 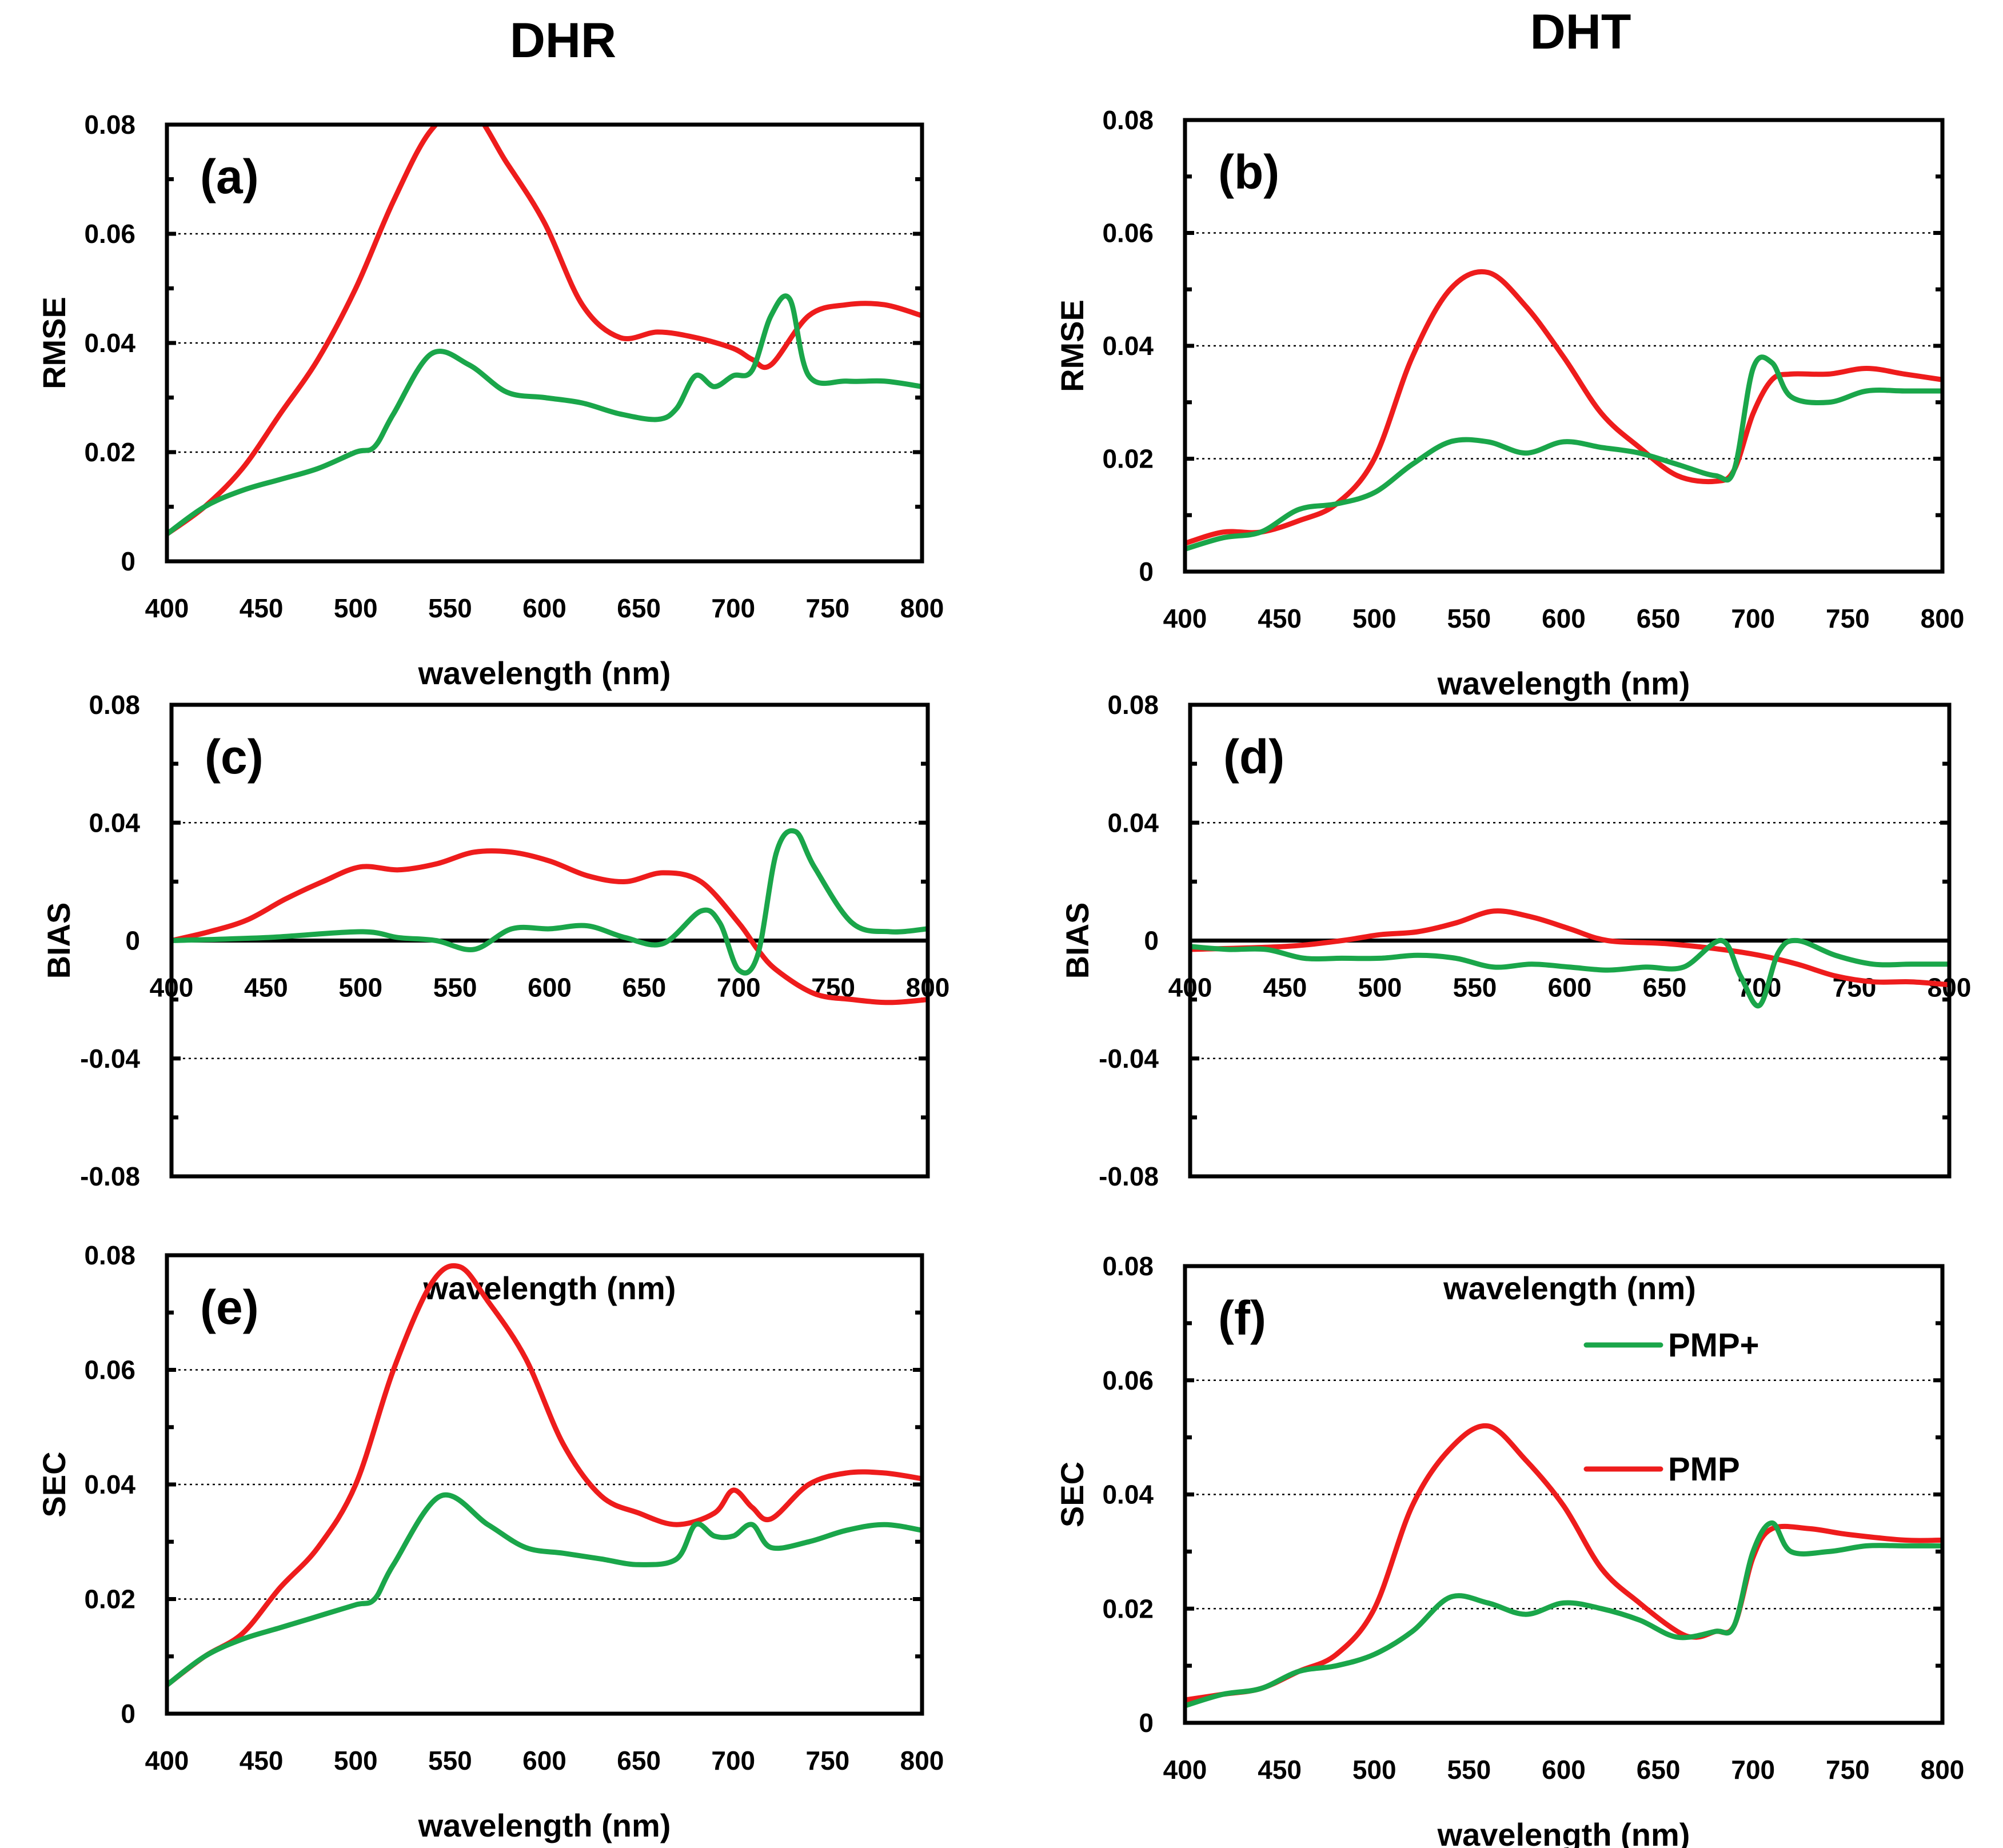 What do you see at coordinates (167, 1761) in the screenshot?
I see `x-tick-label-e-0: 400` at bounding box center [167, 1761].